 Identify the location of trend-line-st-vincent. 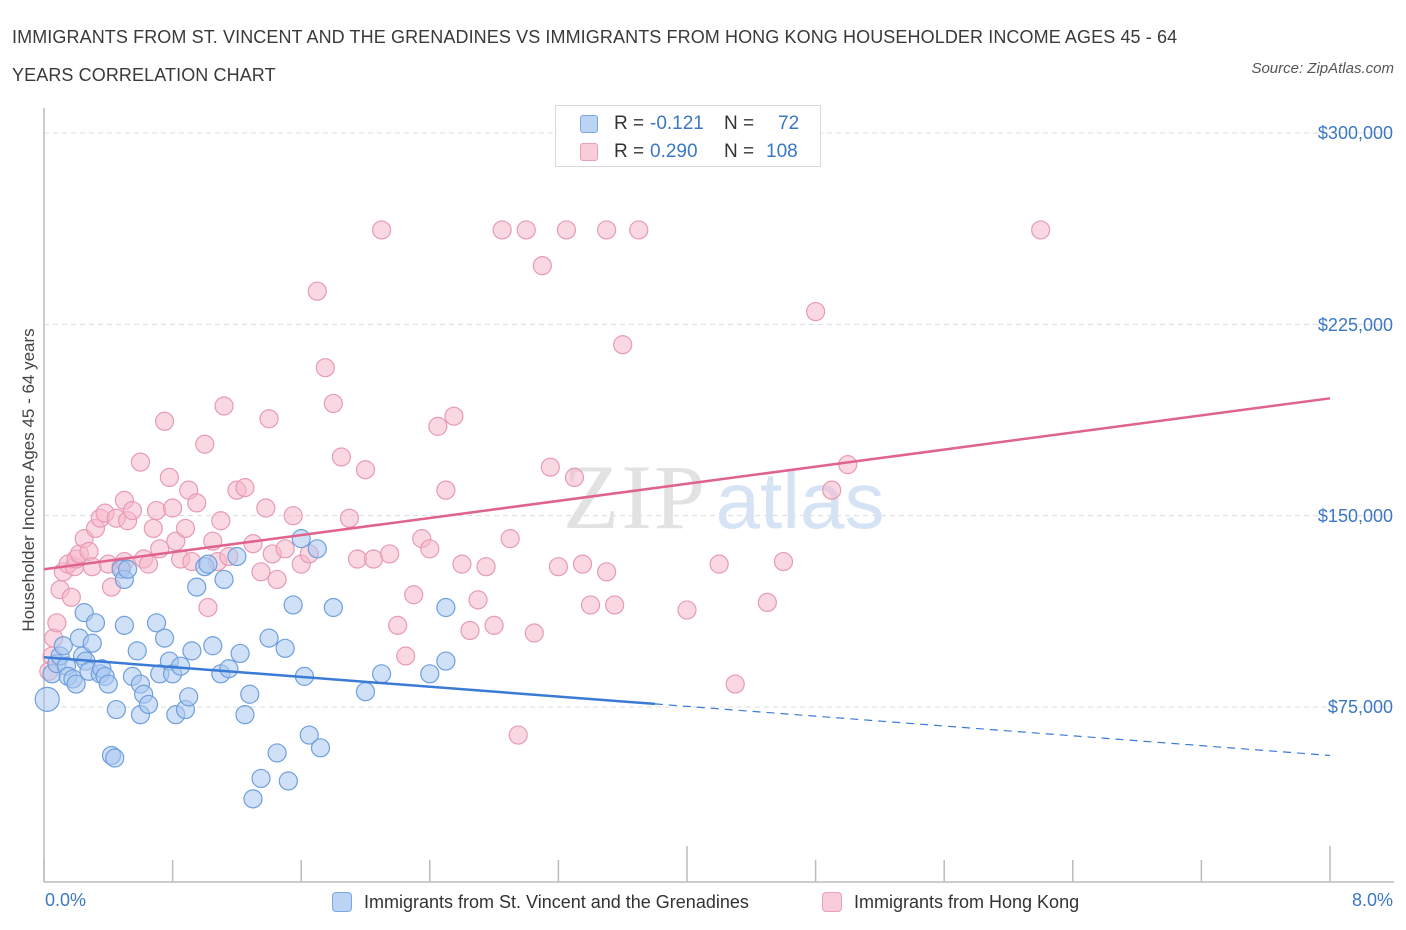
(349, 681).